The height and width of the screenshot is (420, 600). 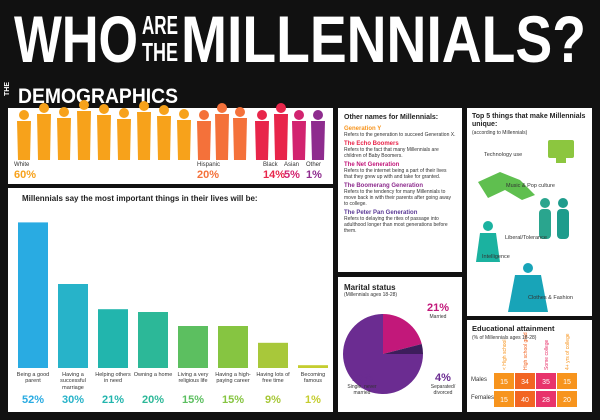 What do you see at coordinates (113, 378) in the screenshot?
I see `category-label: Helping others in need` at bounding box center [113, 378].